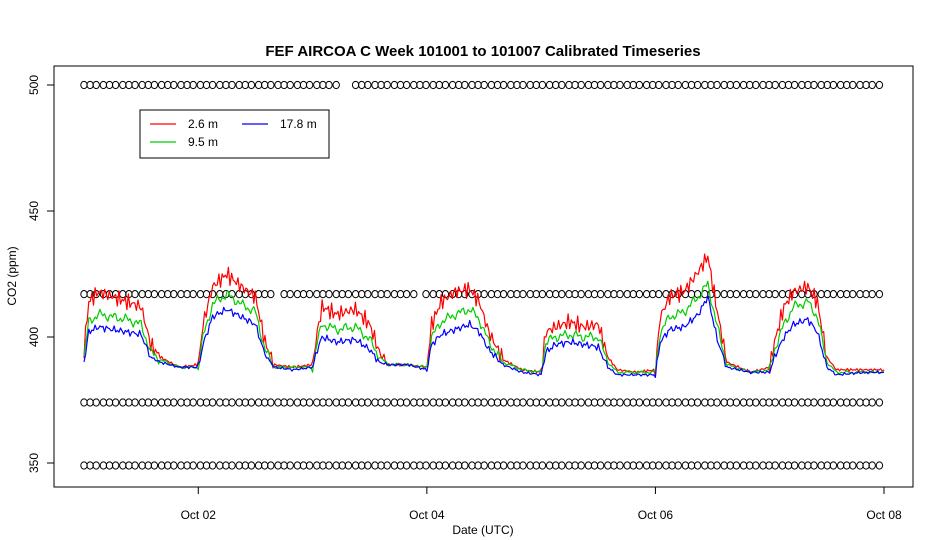  Describe the element at coordinates (34, 463) in the screenshot. I see `y-tick-label: 350` at that location.